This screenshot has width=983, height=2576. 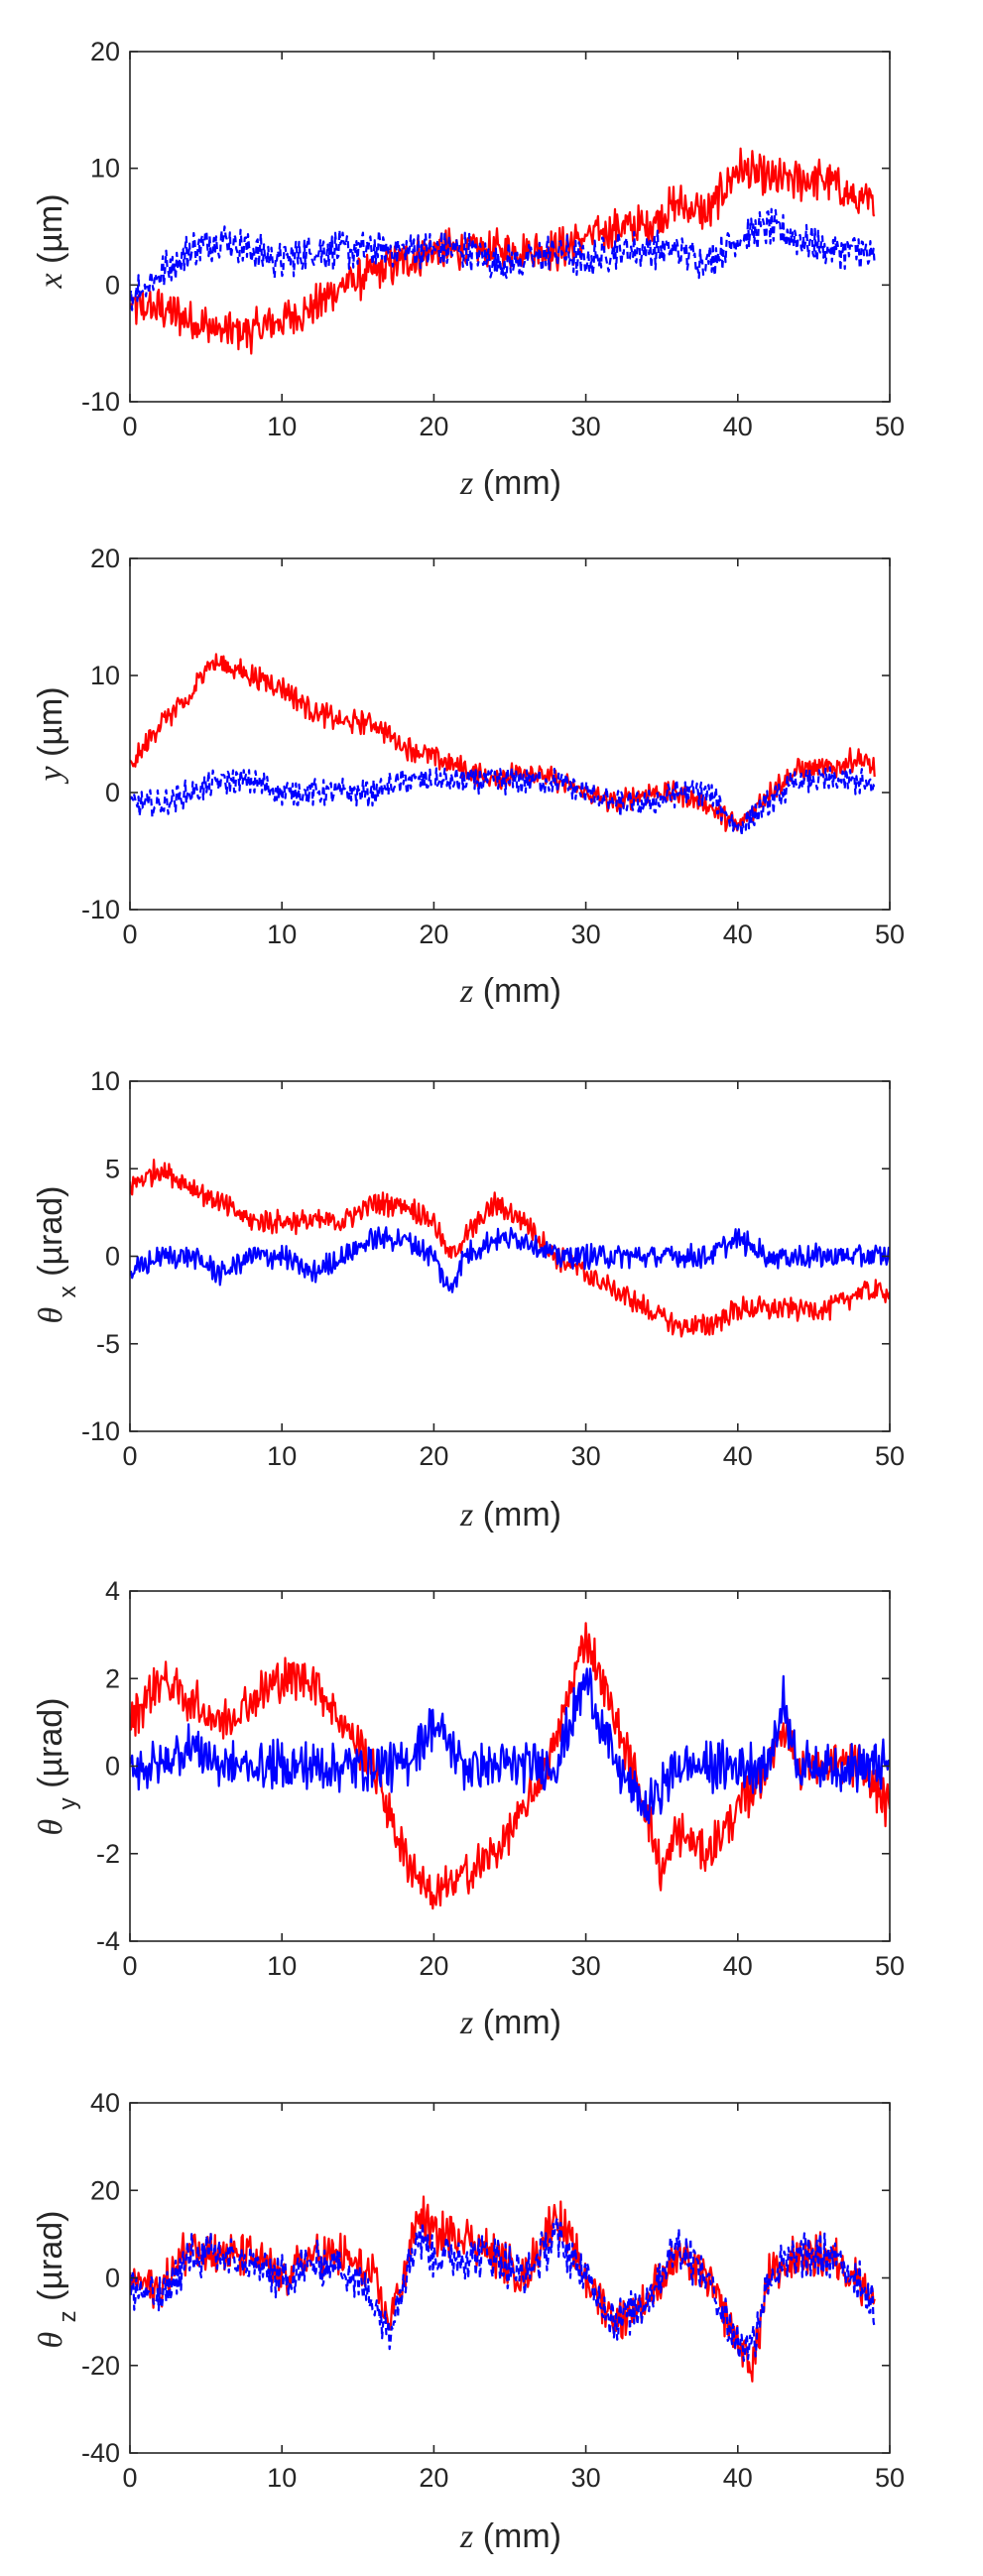 What do you see at coordinates (100, 227) in the screenshot?
I see `panel-x-ytick-labels: -10 0 10 20` at bounding box center [100, 227].